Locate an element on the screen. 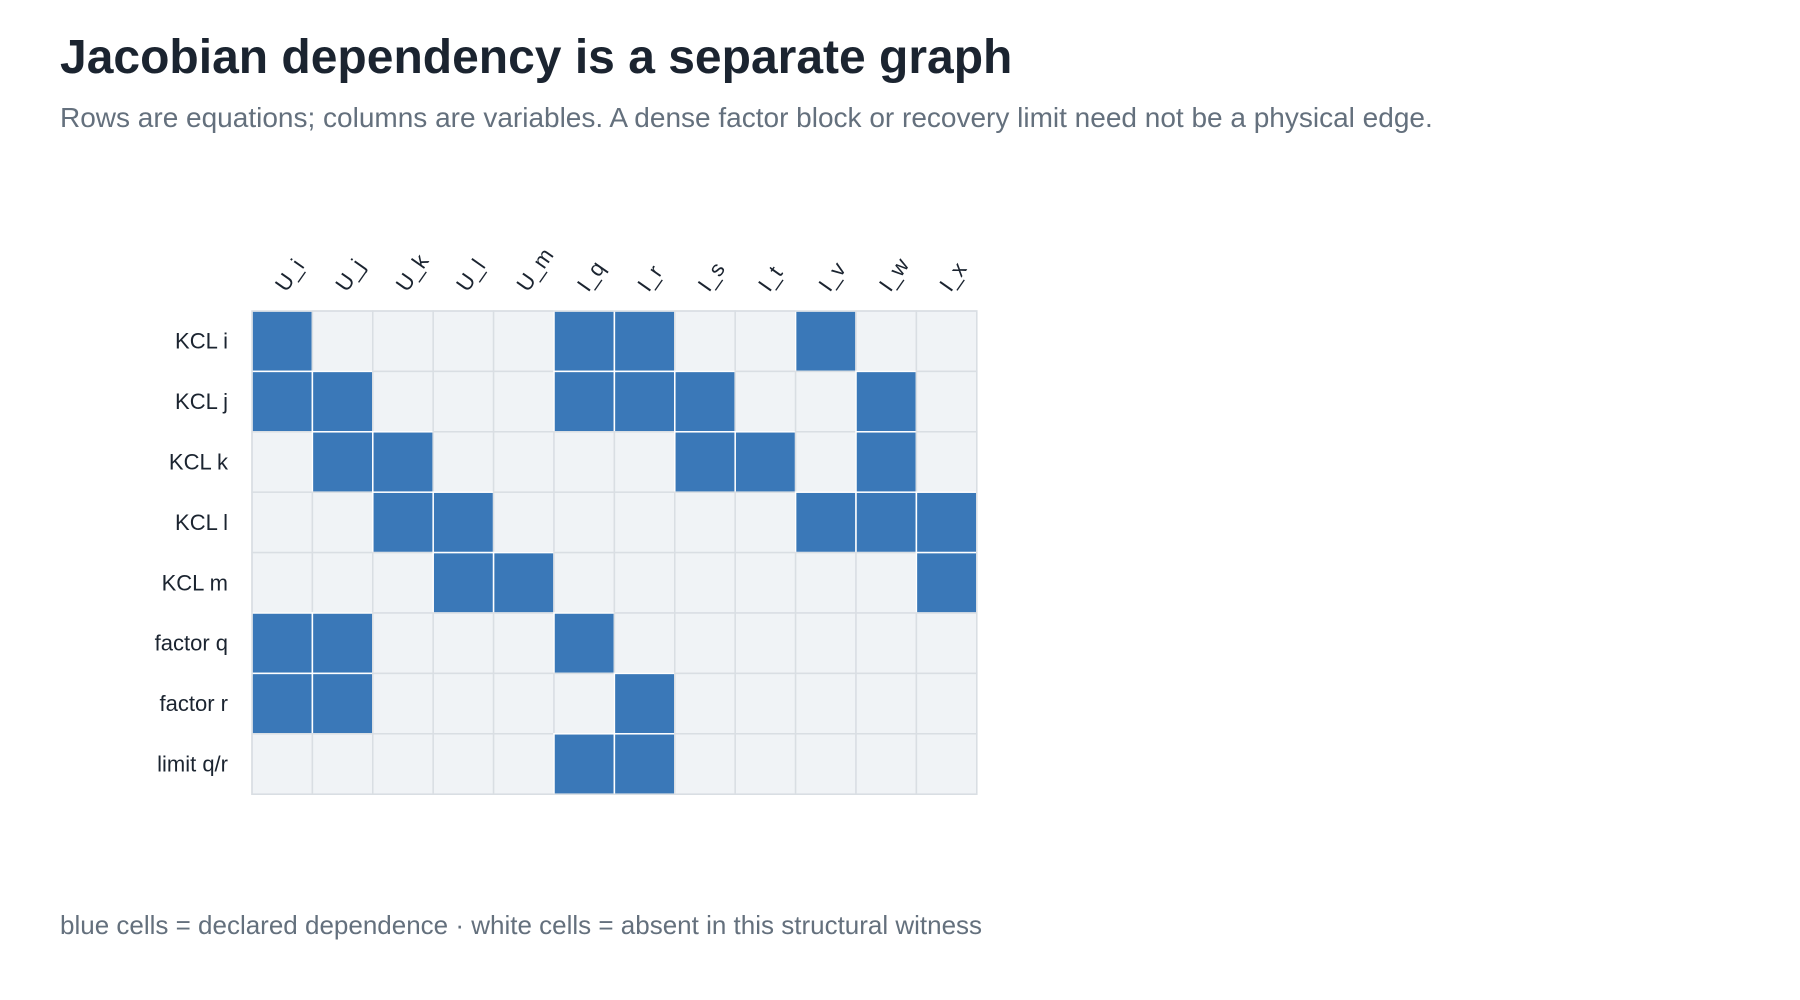  cell-kcl-l-u-j is located at coordinates (342, 522).